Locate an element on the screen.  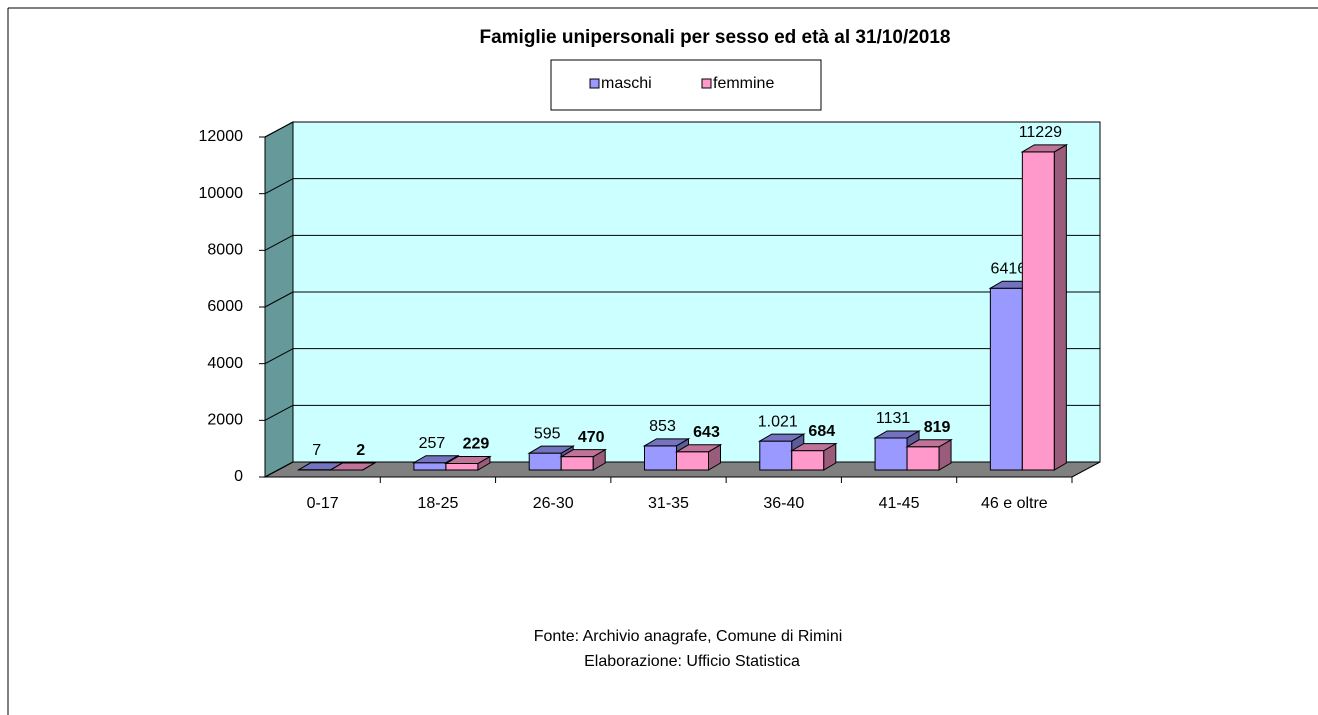
x-tick-label: 18-25 is located at coordinates (437, 503).